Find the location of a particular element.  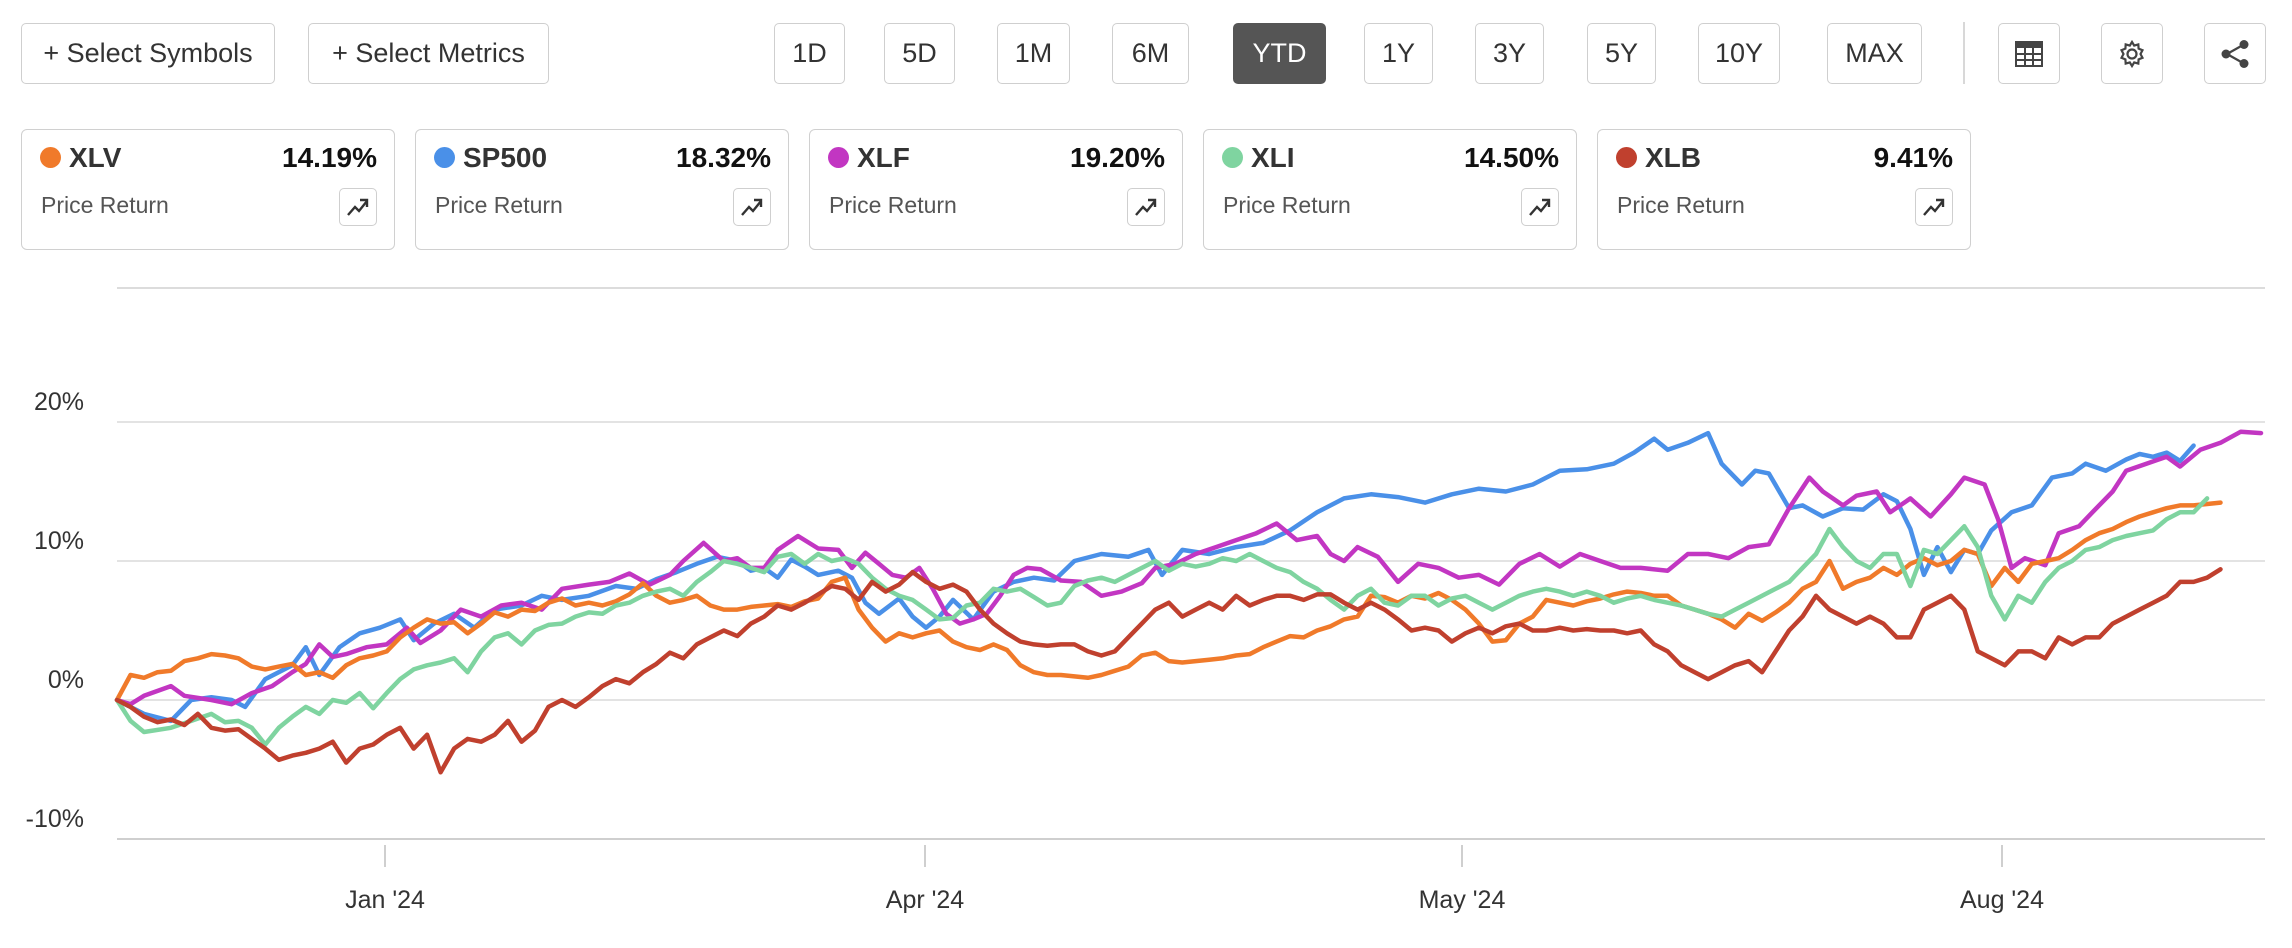

range-button-10y: 10Y is located at coordinates (1739, 53).